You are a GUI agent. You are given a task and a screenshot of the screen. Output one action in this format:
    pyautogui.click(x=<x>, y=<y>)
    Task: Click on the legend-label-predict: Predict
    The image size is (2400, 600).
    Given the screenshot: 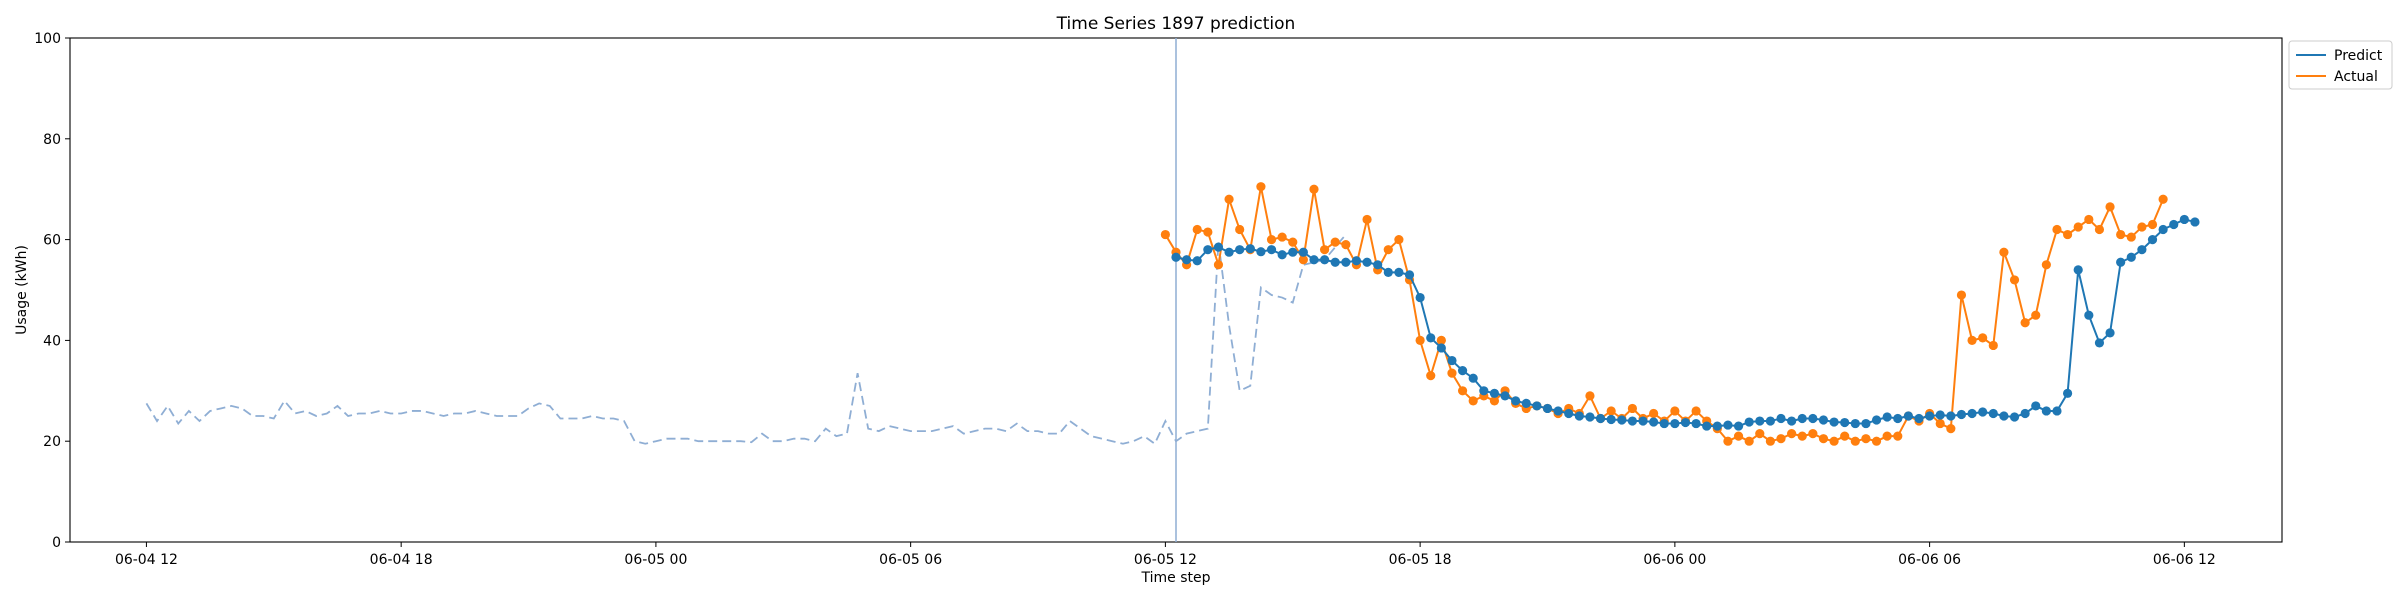 What is the action you would take?
    pyautogui.click(x=2358, y=56)
    